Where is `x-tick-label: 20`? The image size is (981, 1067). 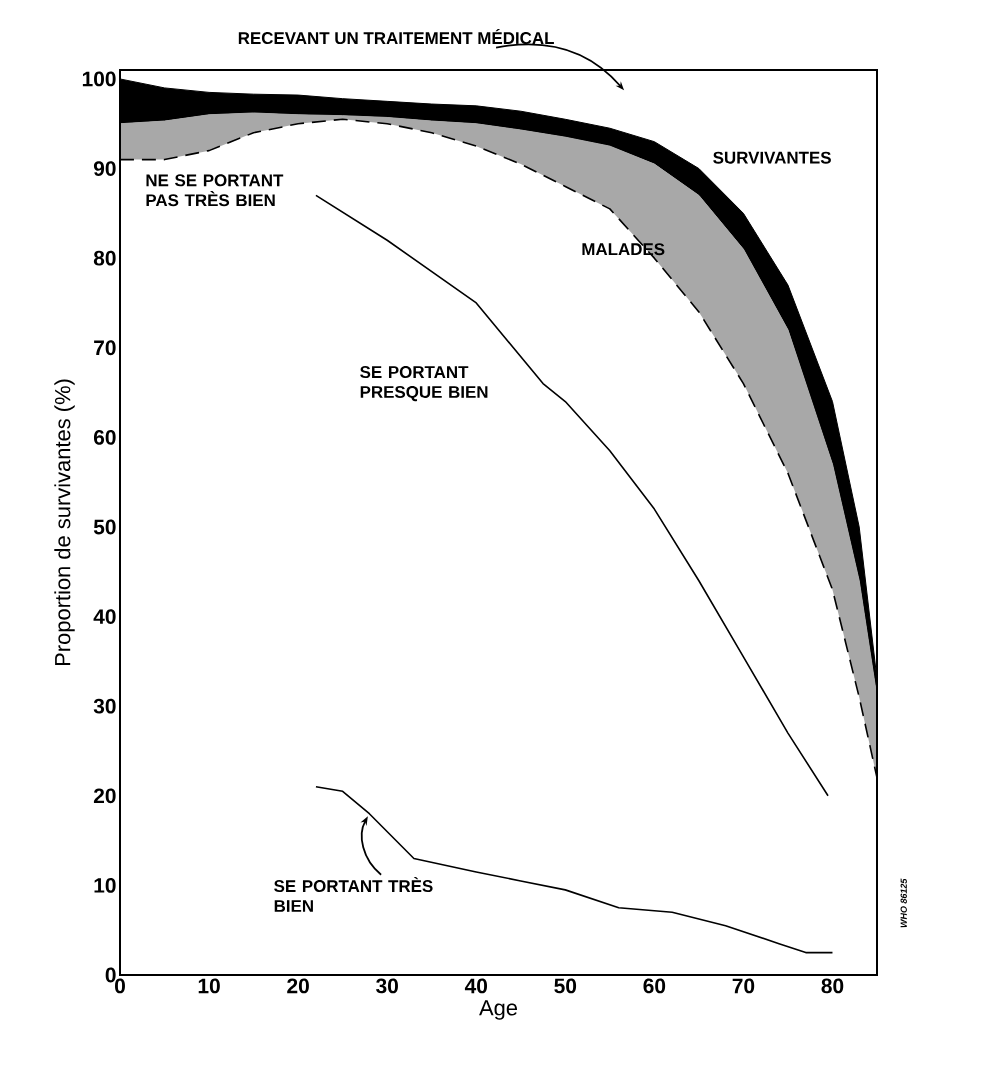 x-tick-label: 20 is located at coordinates (298, 986).